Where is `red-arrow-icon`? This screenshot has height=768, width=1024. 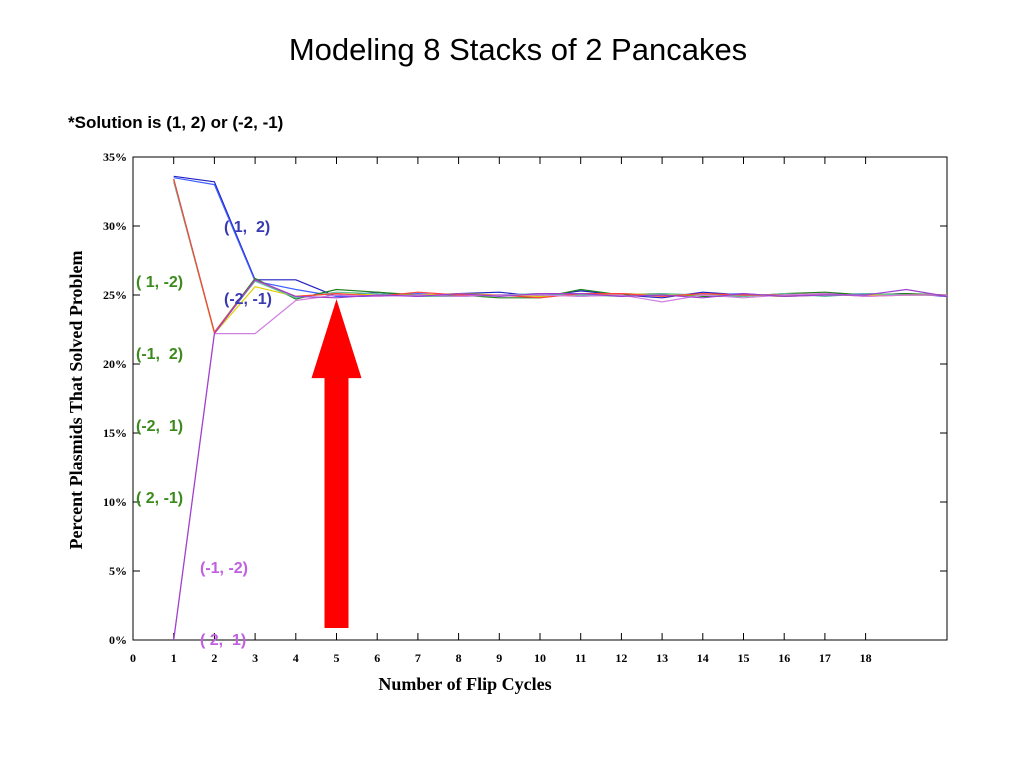
red-arrow-icon is located at coordinates (336, 463).